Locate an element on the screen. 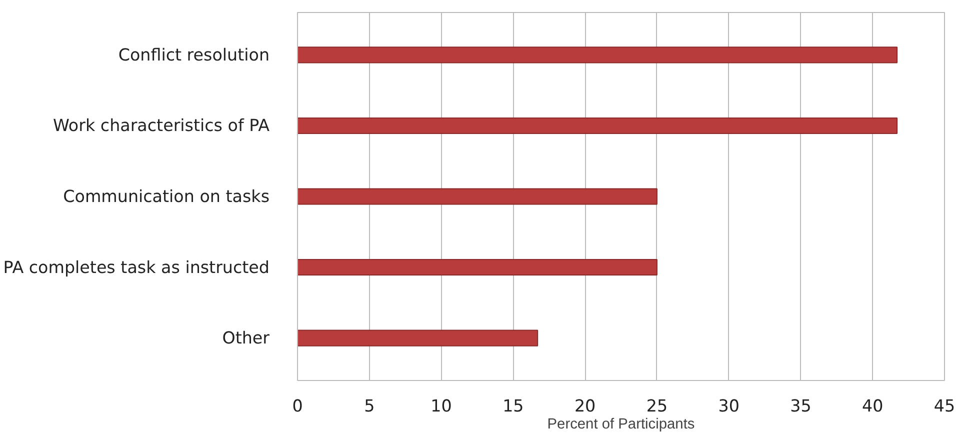  x-tick-label: 15 is located at coordinates (513, 406).